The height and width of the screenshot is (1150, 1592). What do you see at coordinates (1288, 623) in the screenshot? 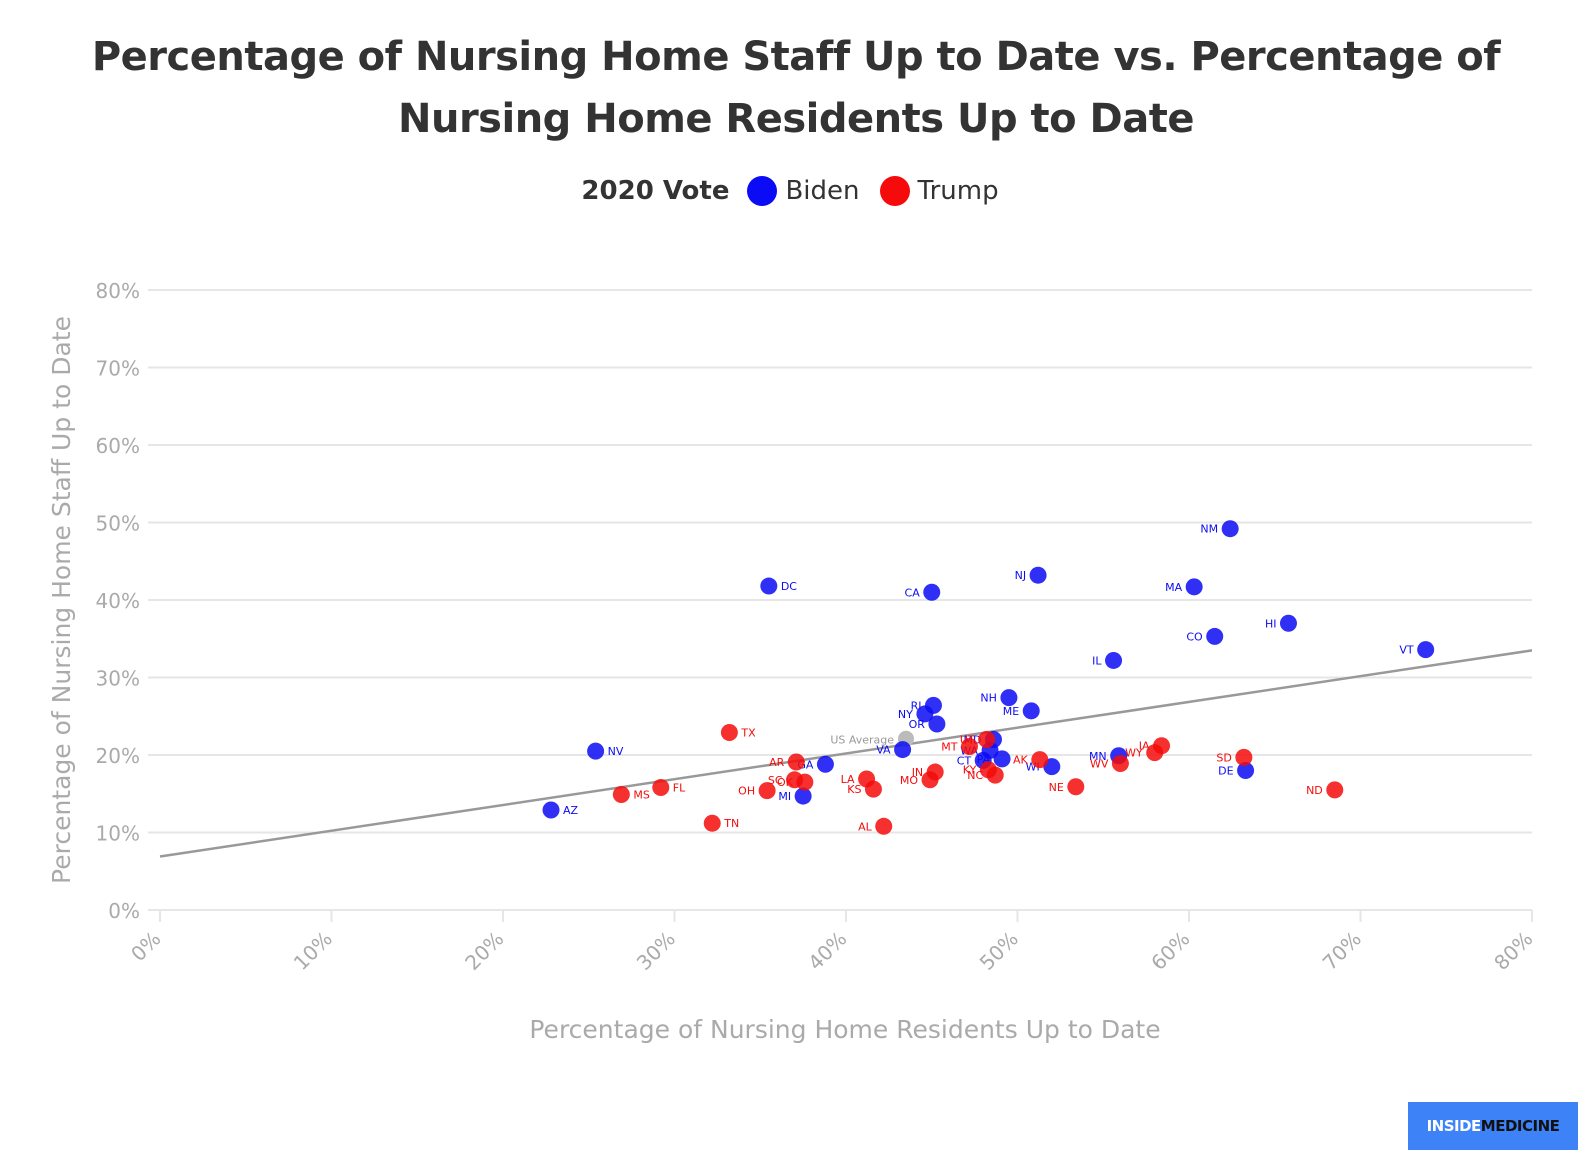
I see `point-hi` at bounding box center [1288, 623].